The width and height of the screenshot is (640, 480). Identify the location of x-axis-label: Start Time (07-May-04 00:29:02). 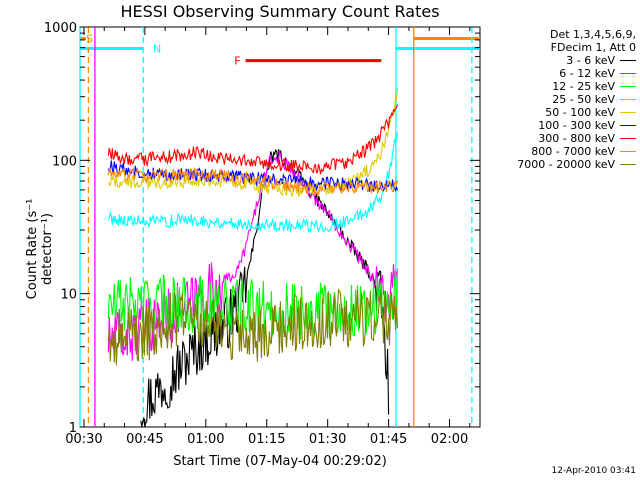
(280, 461).